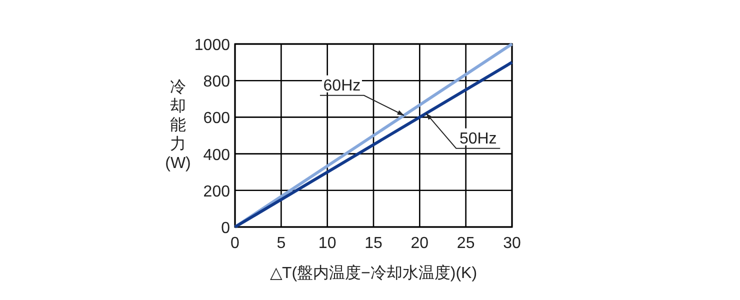  Describe the element at coordinates (512, 243) in the screenshot. I see `x-tick-label: 30` at that location.